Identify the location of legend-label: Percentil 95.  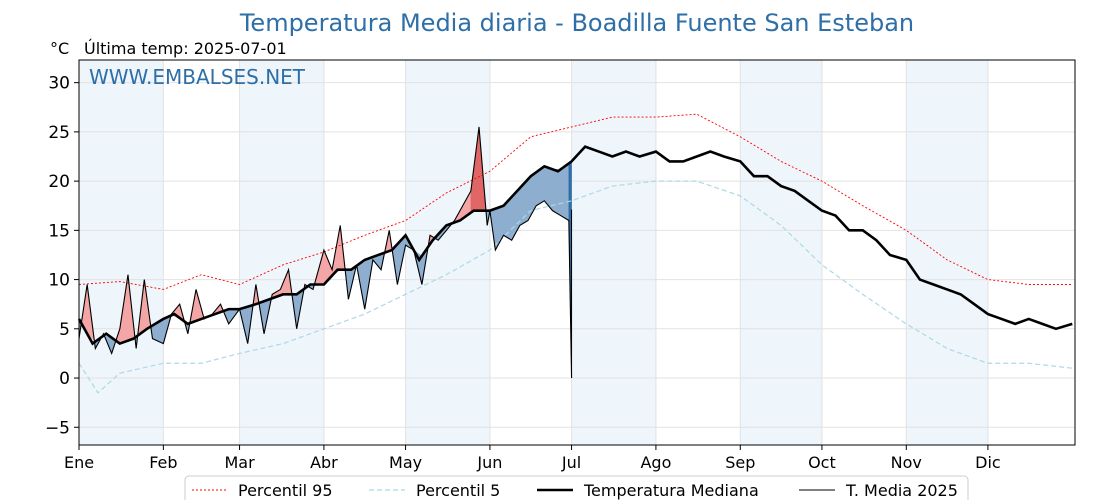
(285, 490).